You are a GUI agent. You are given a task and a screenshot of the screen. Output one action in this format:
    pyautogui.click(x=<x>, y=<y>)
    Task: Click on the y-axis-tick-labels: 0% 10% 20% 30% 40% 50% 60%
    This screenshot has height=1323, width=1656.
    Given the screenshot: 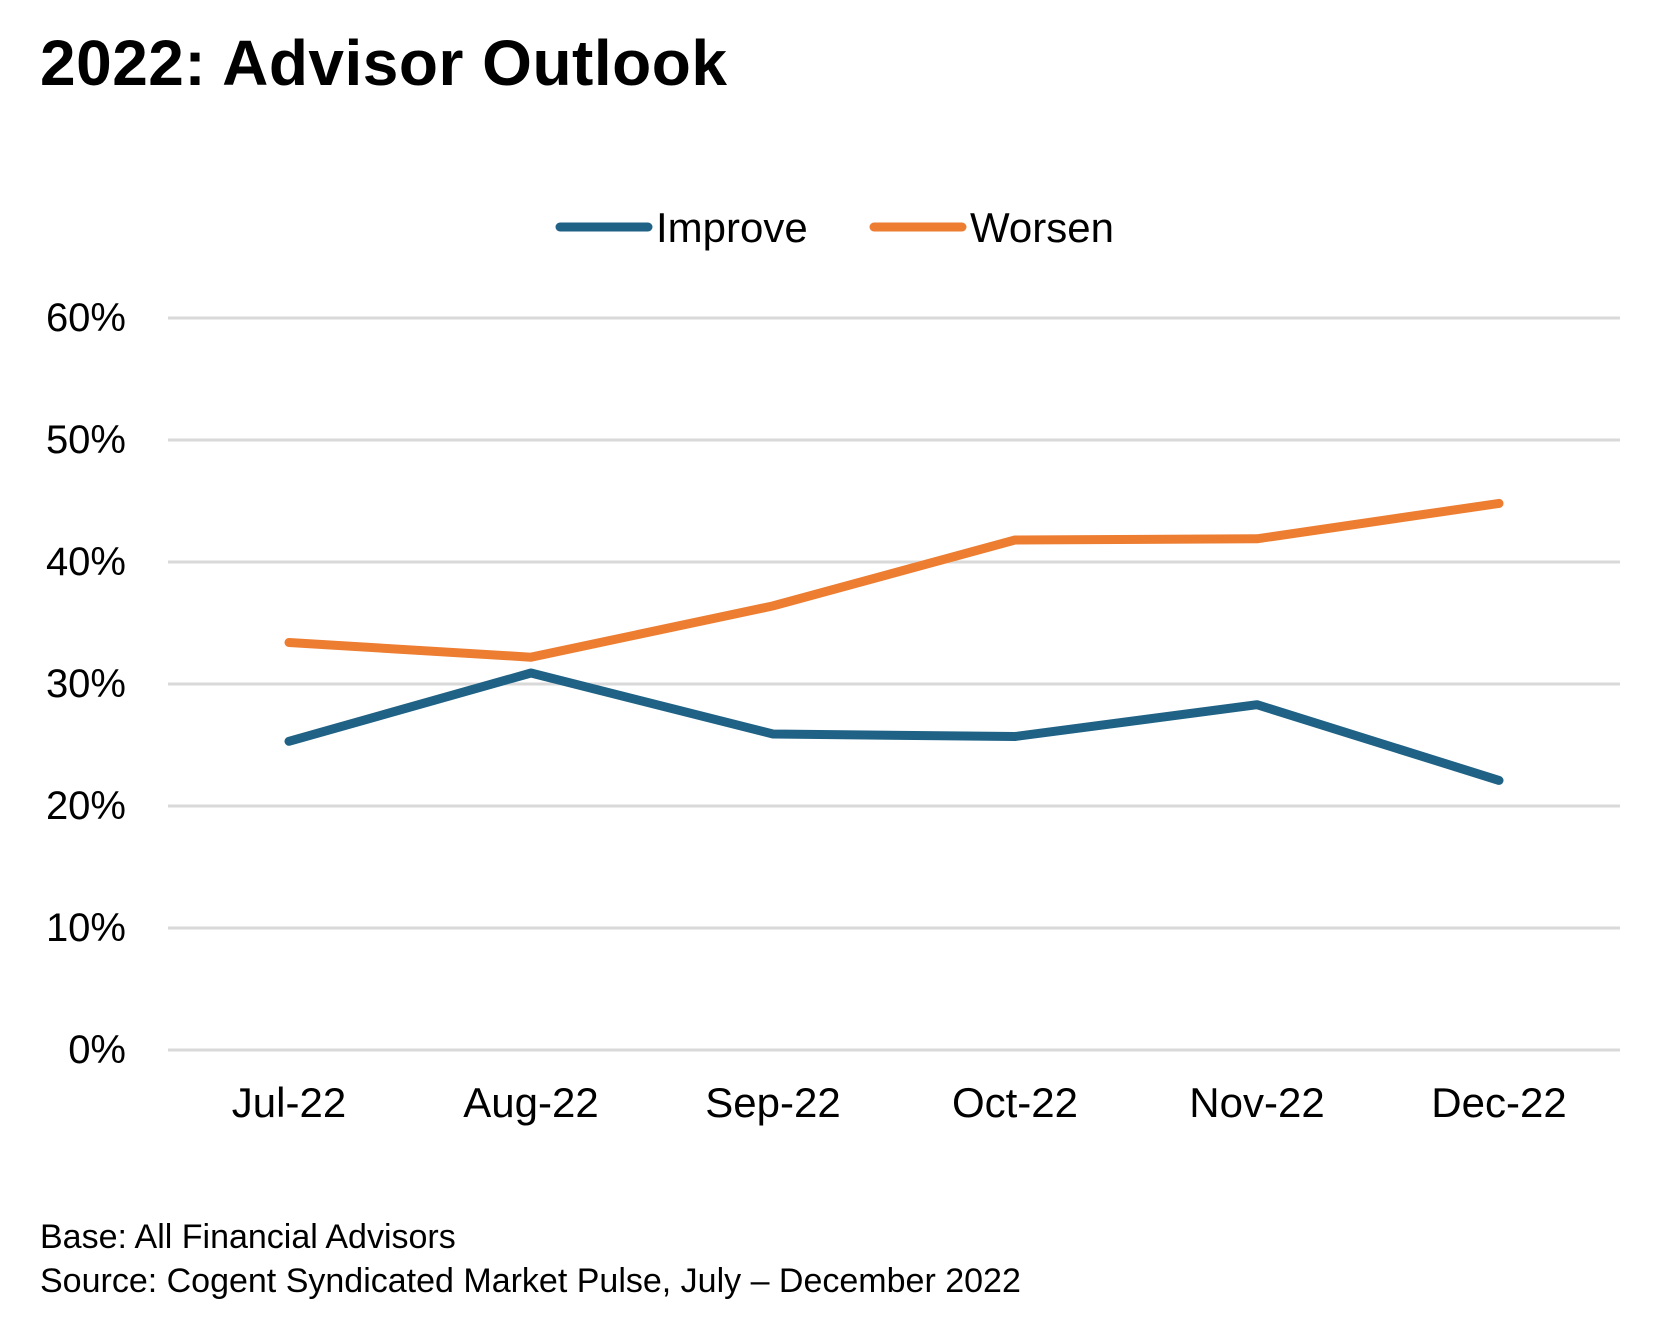 What is the action you would take?
    pyautogui.click(x=86, y=684)
    